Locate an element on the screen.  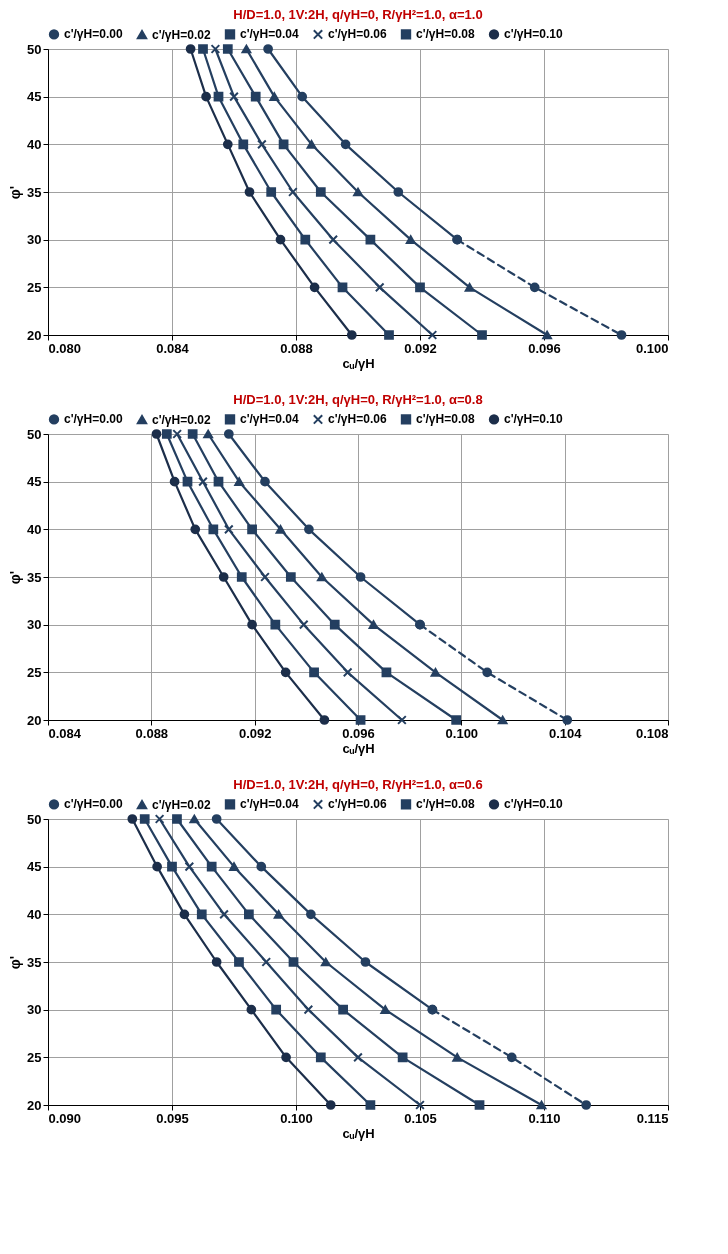
x-tick-label: 0.115 is located at coordinates (652, 1118).